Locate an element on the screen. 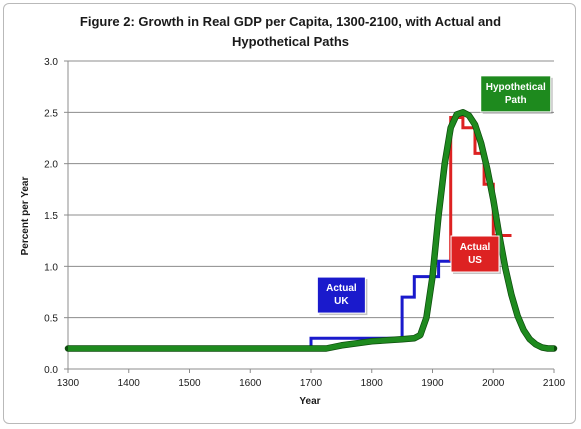 Image resolution: width=581 pixels, height=429 pixels. series-label-text: US is located at coordinates (475, 260).